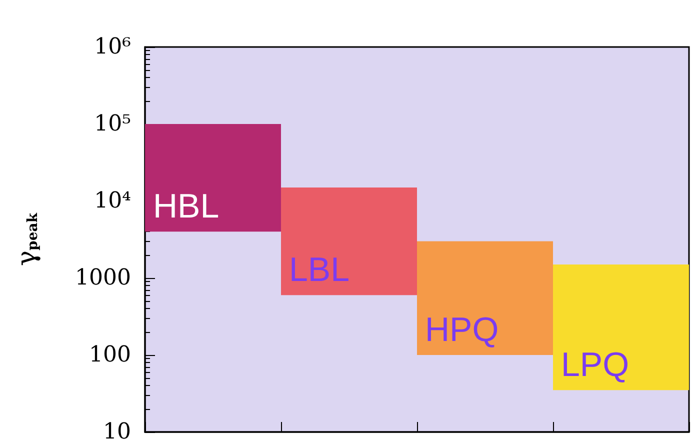 The image size is (691, 448). Describe the element at coordinates (110, 355) in the screenshot. I see `y-tick-label: 100` at that location.